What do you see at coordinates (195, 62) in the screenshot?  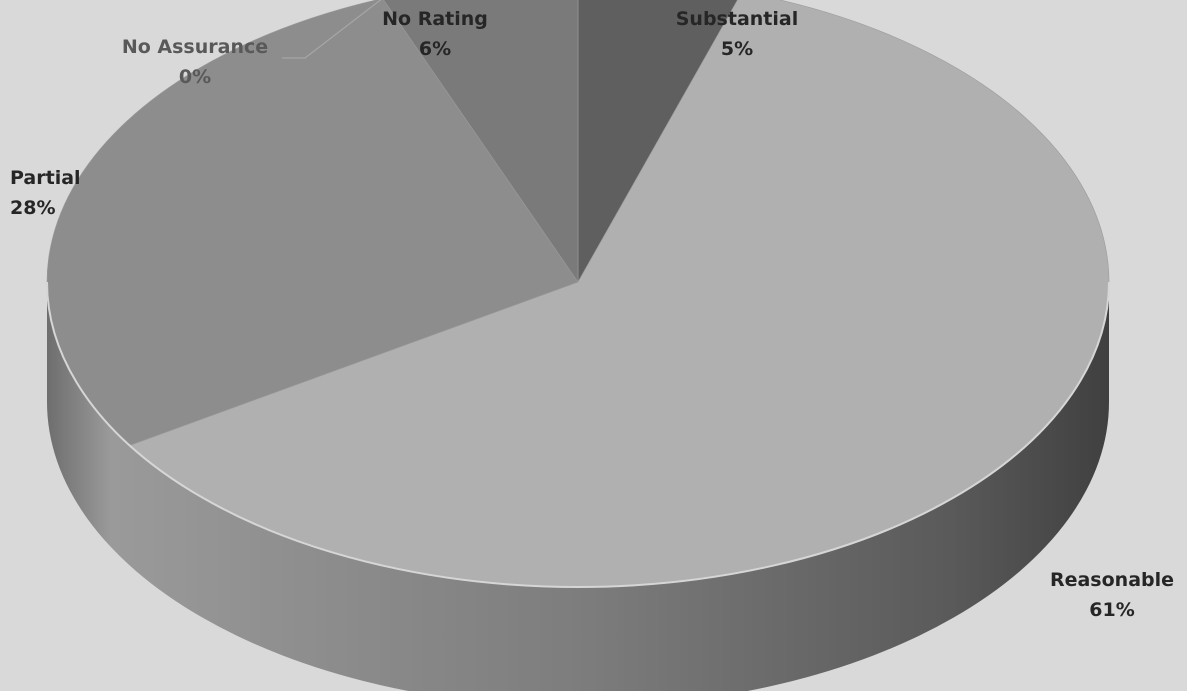 I see `data-label-no-assurance: No Assurance 0%` at bounding box center [195, 62].